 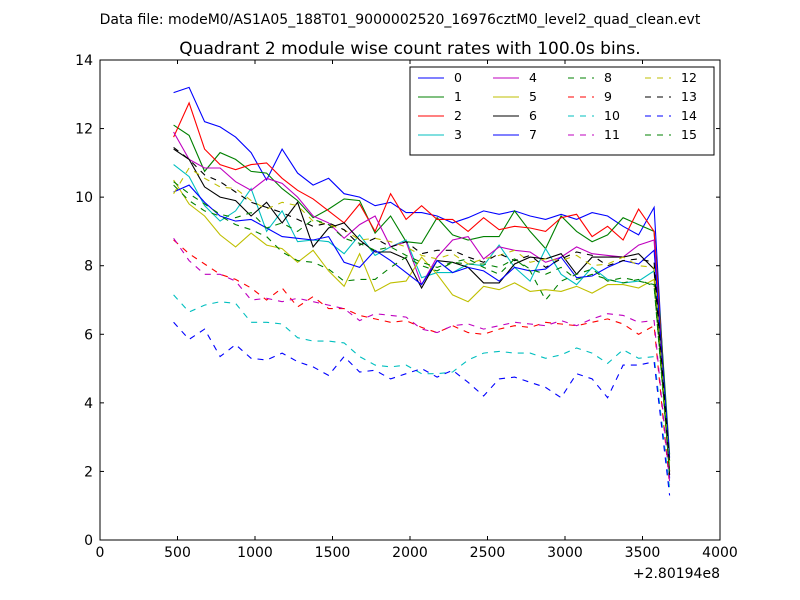 What do you see at coordinates (689, 134) in the screenshot?
I see `legend-label-15: 15` at bounding box center [689, 134].